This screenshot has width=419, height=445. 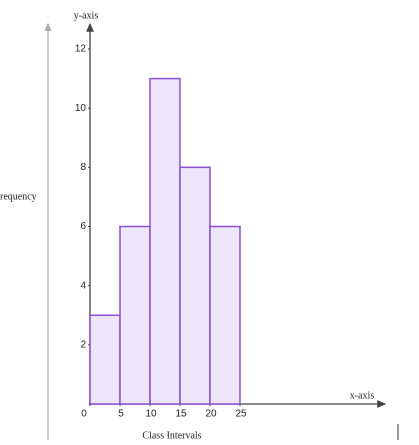 What do you see at coordinates (151, 414) in the screenshot?
I see `x-tick-label: 10` at bounding box center [151, 414].